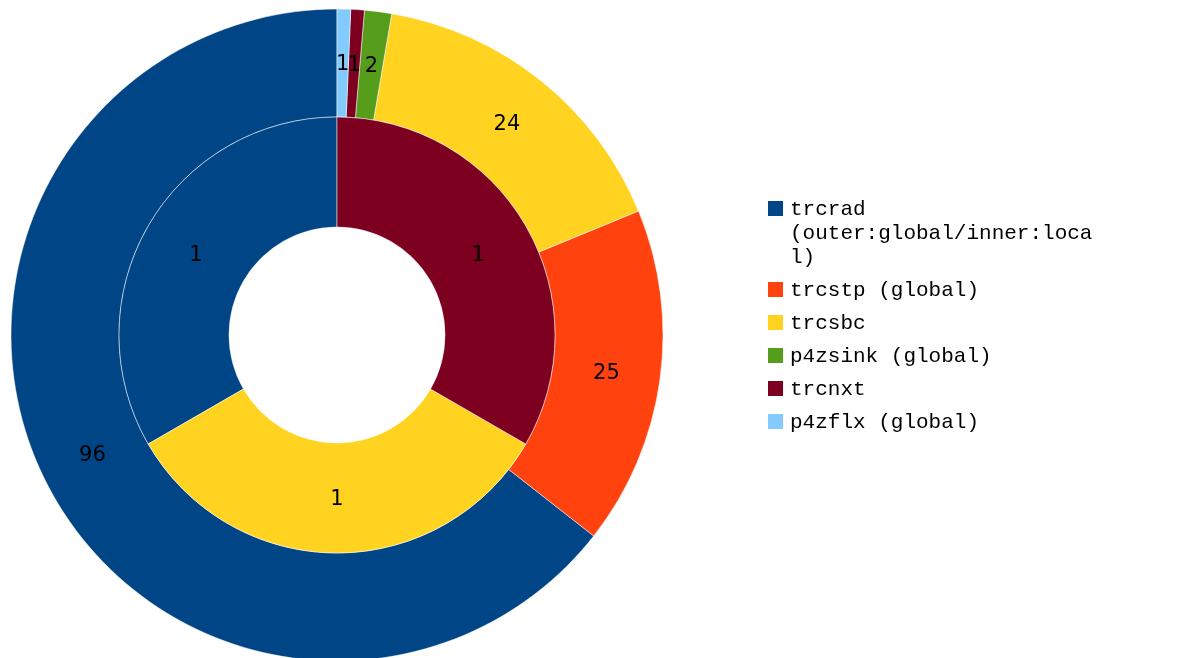  Describe the element at coordinates (828, 323) in the screenshot. I see `legend-label: trcsbc` at that location.